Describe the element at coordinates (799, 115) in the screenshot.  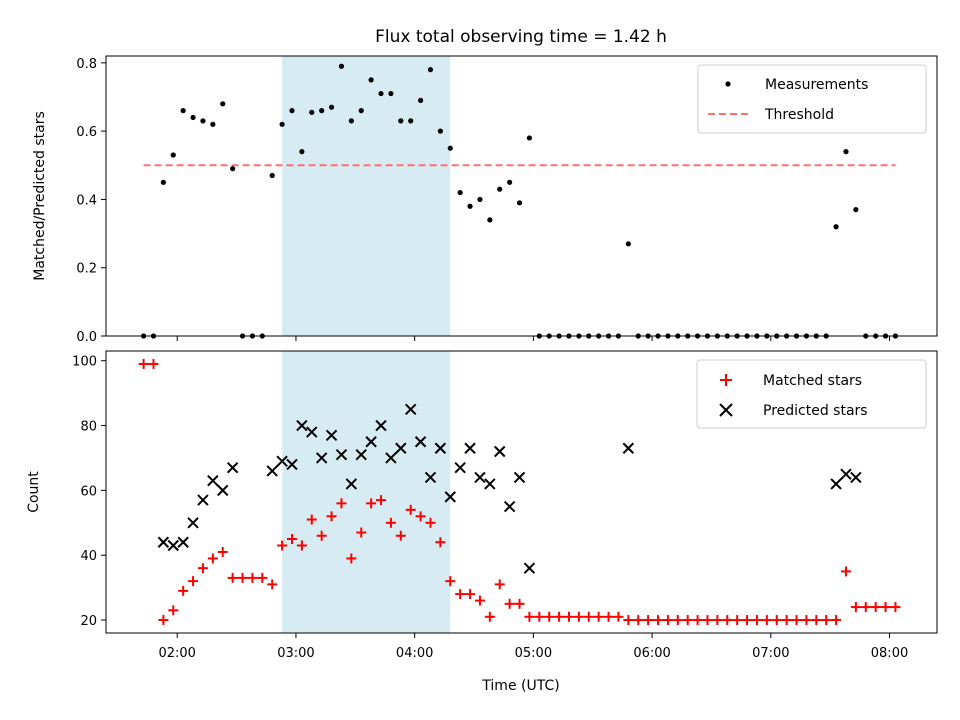
I see `legend-threshold-label: Threshold` at that location.